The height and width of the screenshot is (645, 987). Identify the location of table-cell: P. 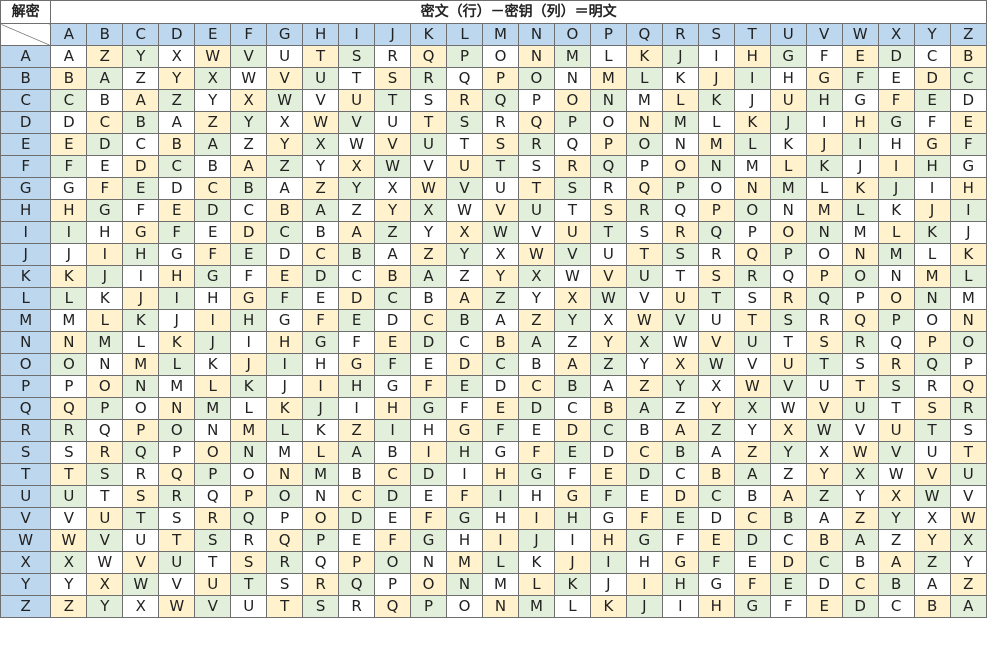
(752, 232).